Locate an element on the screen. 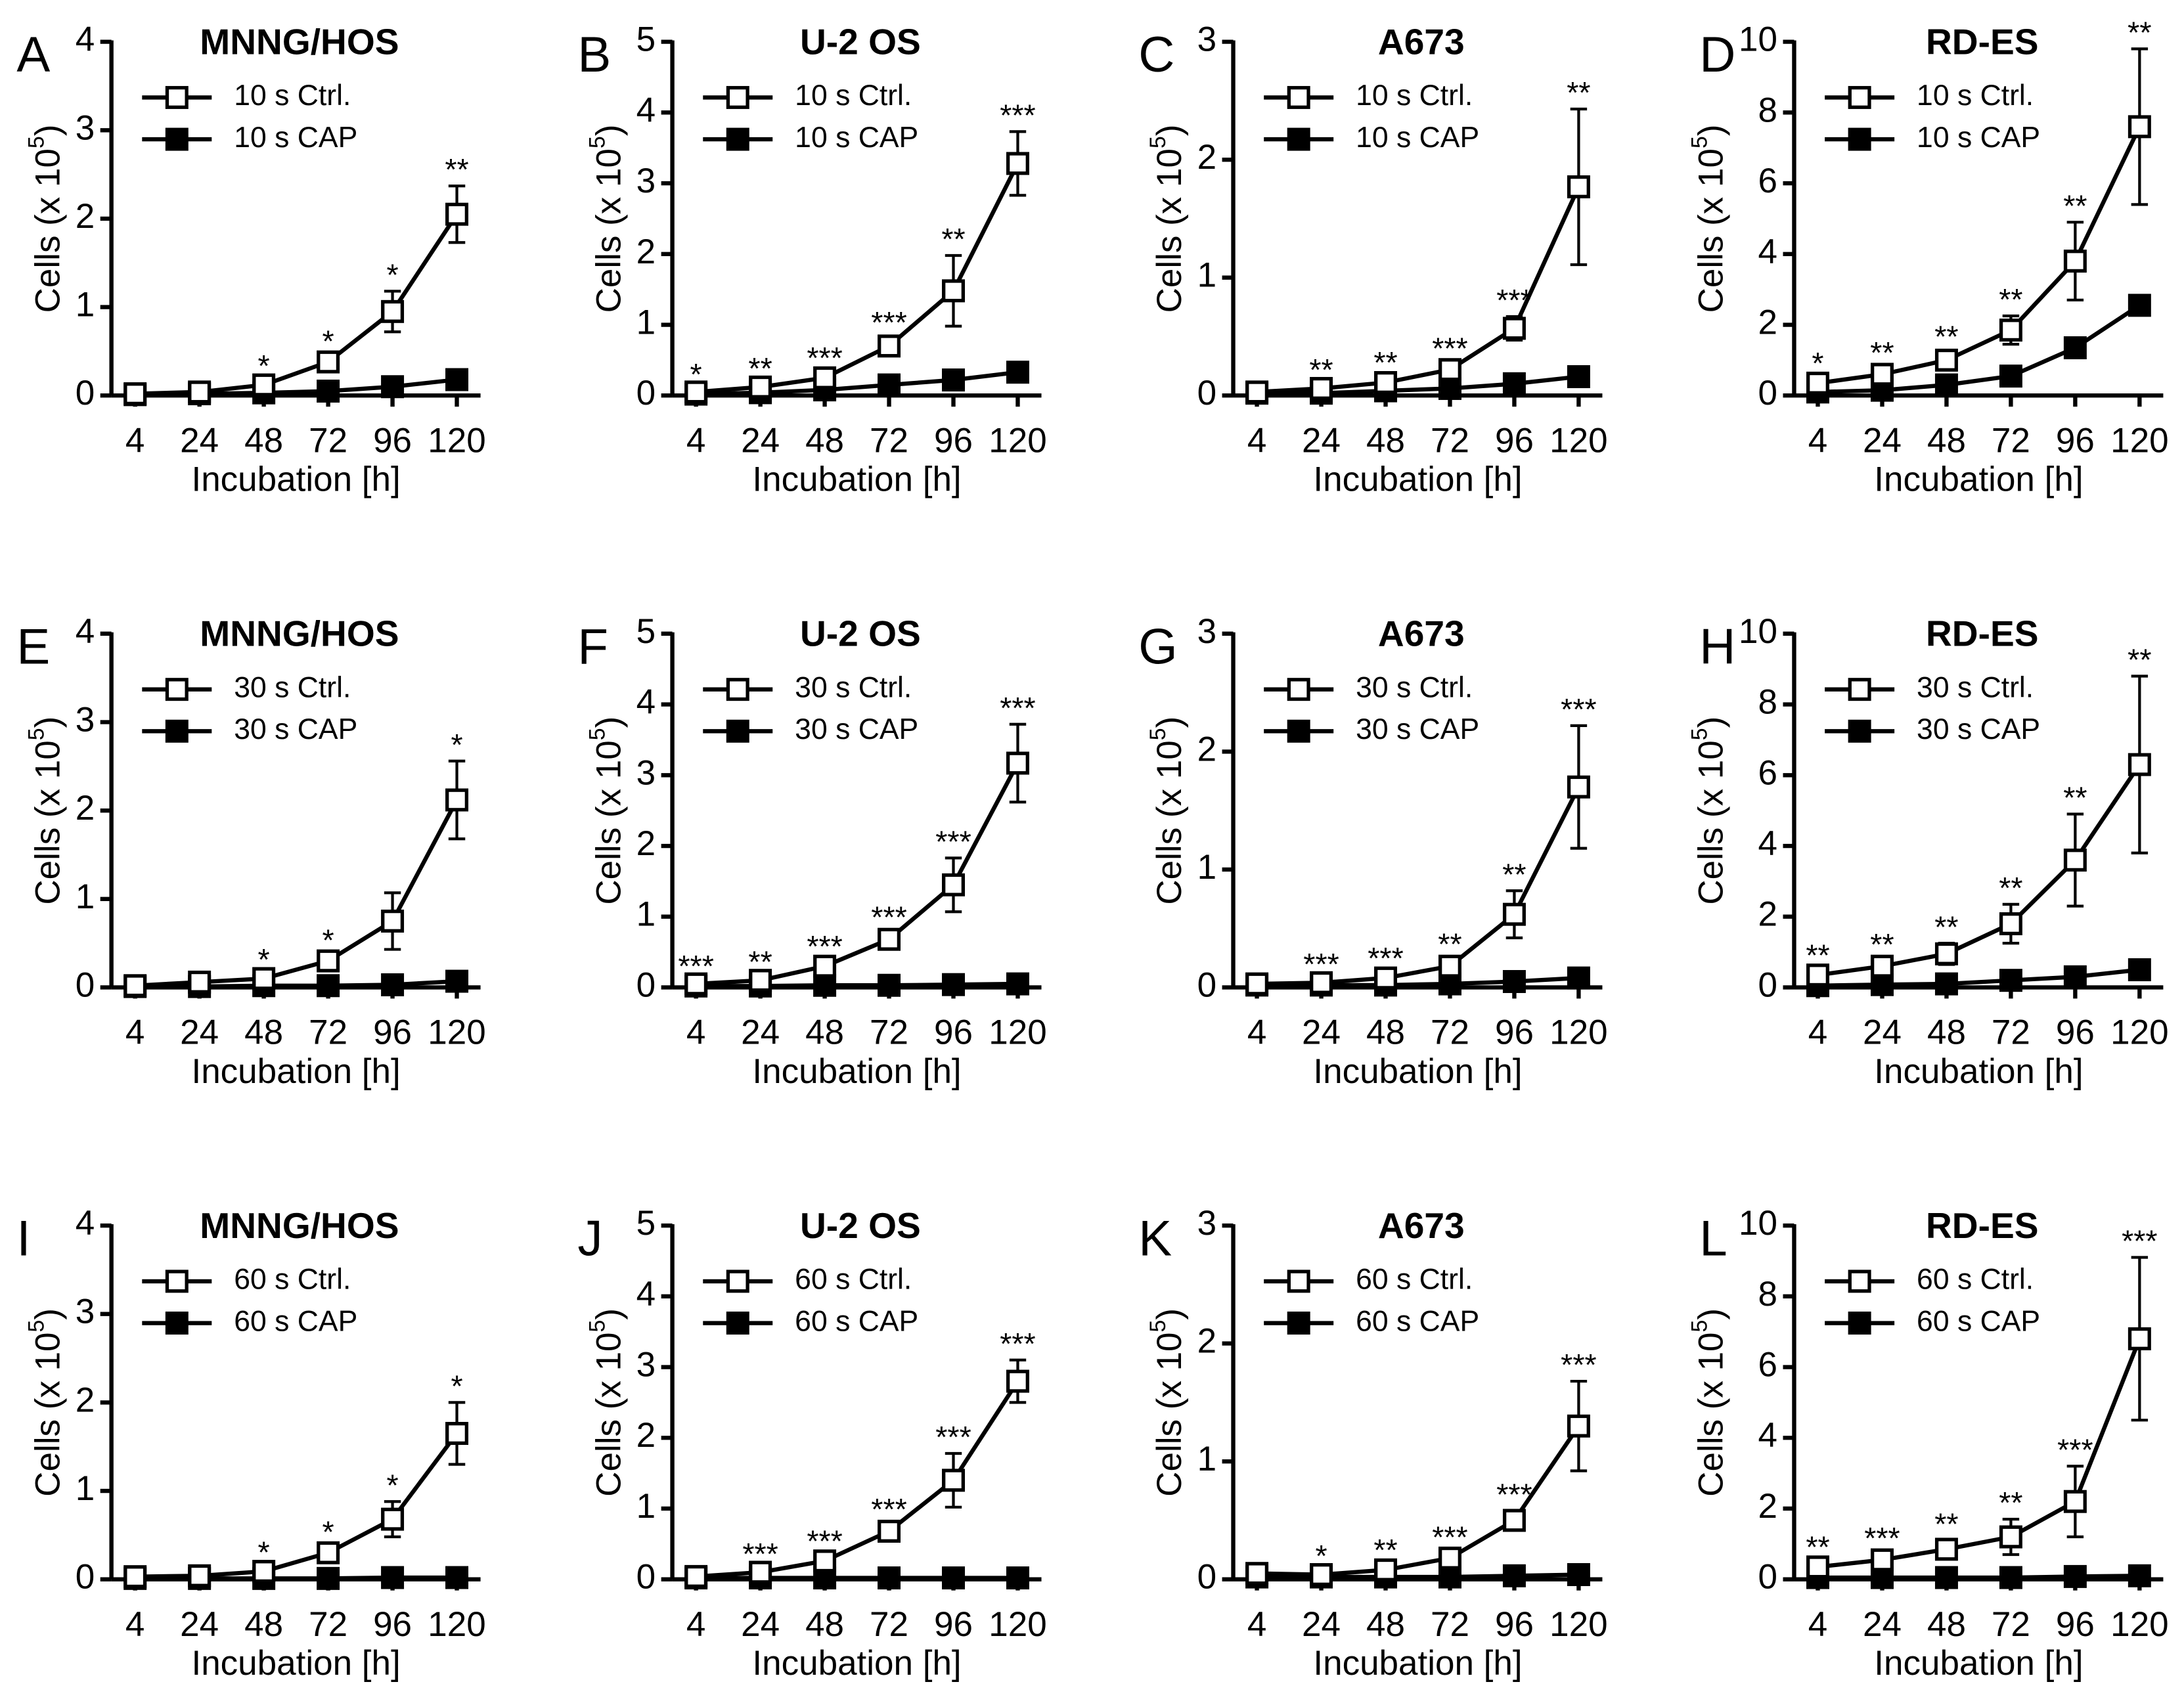 The image size is (2184, 1703). panel-letter: D is located at coordinates (1717, 55).